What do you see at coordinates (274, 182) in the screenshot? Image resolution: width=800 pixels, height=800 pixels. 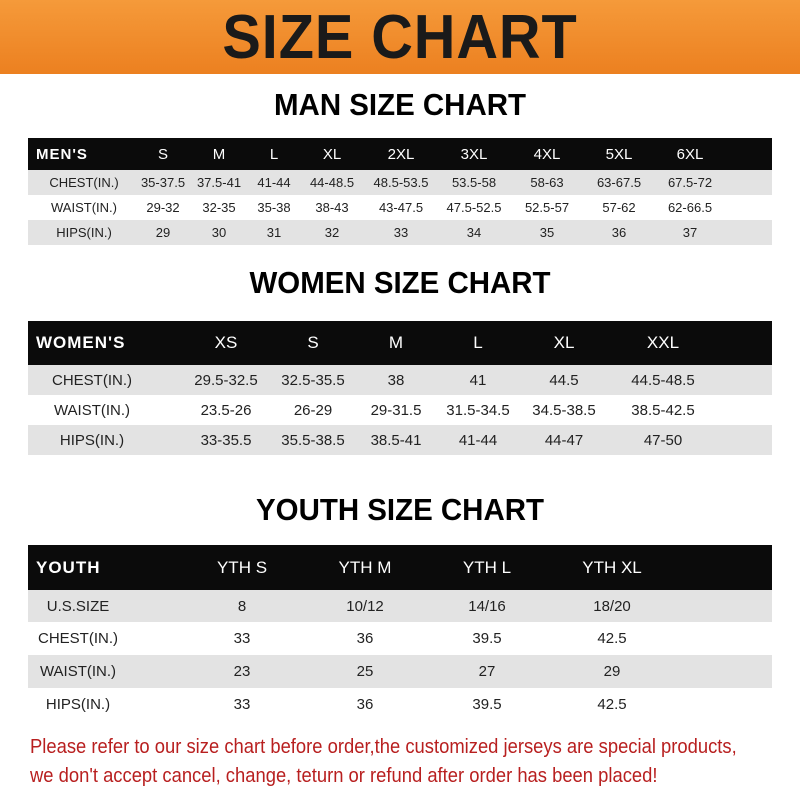 I see `measurement-cell: 41-44` at bounding box center [274, 182].